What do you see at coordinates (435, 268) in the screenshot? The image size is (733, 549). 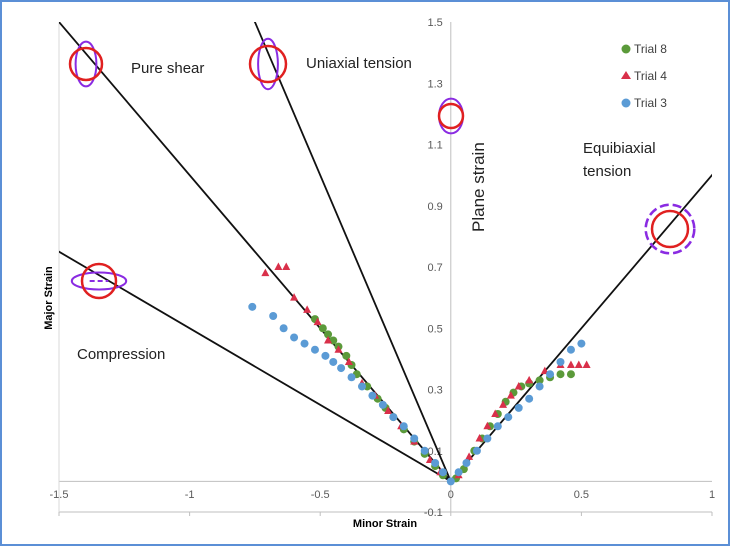 I see `y-tick-label: 0.7` at bounding box center [435, 268].